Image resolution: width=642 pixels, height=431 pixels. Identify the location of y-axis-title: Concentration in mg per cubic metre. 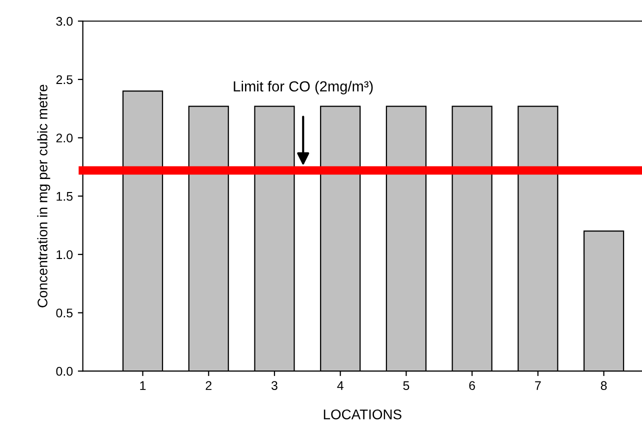
(43, 196).